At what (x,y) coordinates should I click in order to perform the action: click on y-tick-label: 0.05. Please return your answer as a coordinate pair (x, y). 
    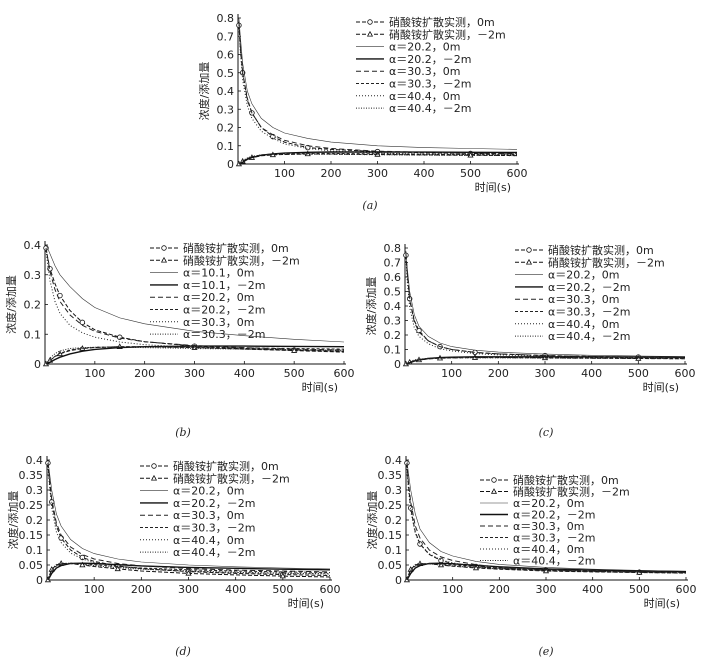
    Looking at the image, I should click on (31, 565).